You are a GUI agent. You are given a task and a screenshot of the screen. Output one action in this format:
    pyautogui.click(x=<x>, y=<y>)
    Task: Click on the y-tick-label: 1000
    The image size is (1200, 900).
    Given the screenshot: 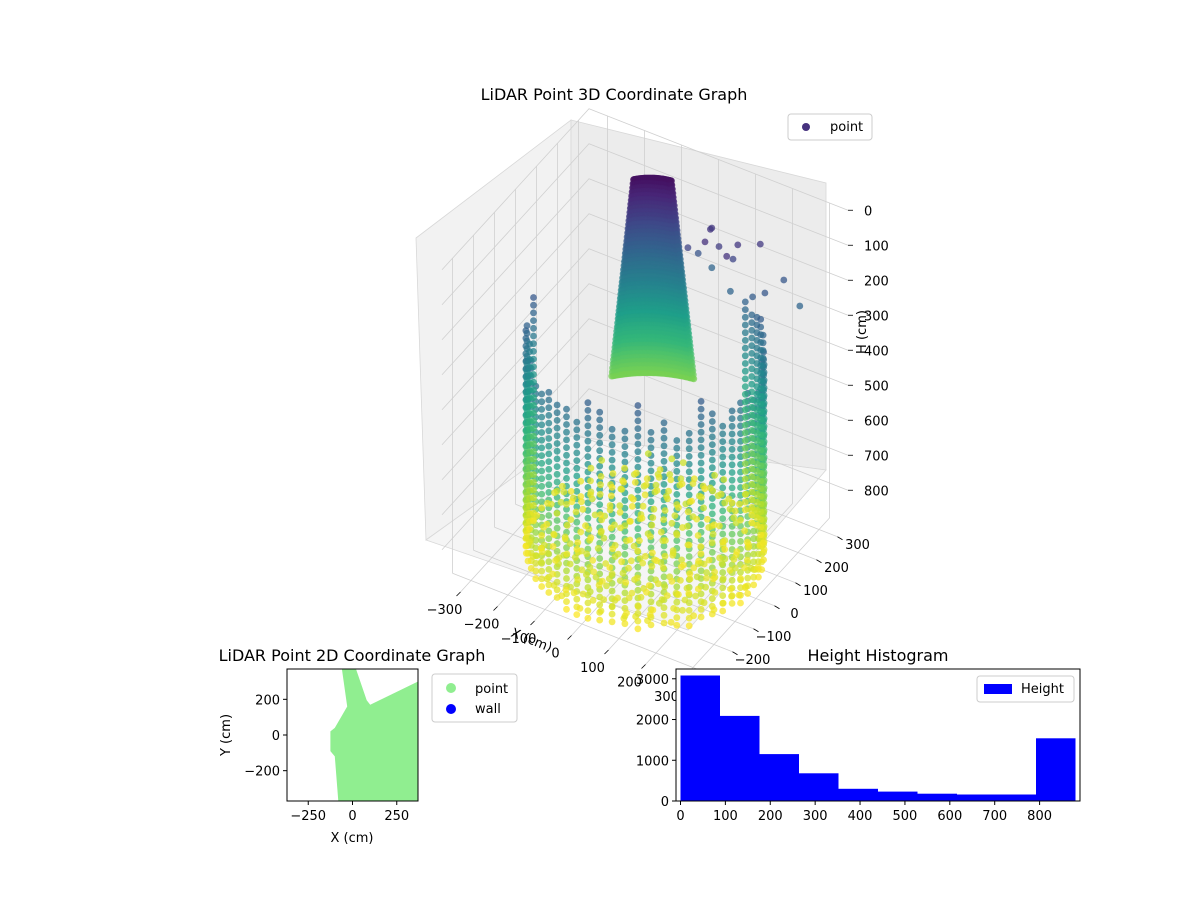 What is the action you would take?
    pyautogui.click(x=652, y=761)
    